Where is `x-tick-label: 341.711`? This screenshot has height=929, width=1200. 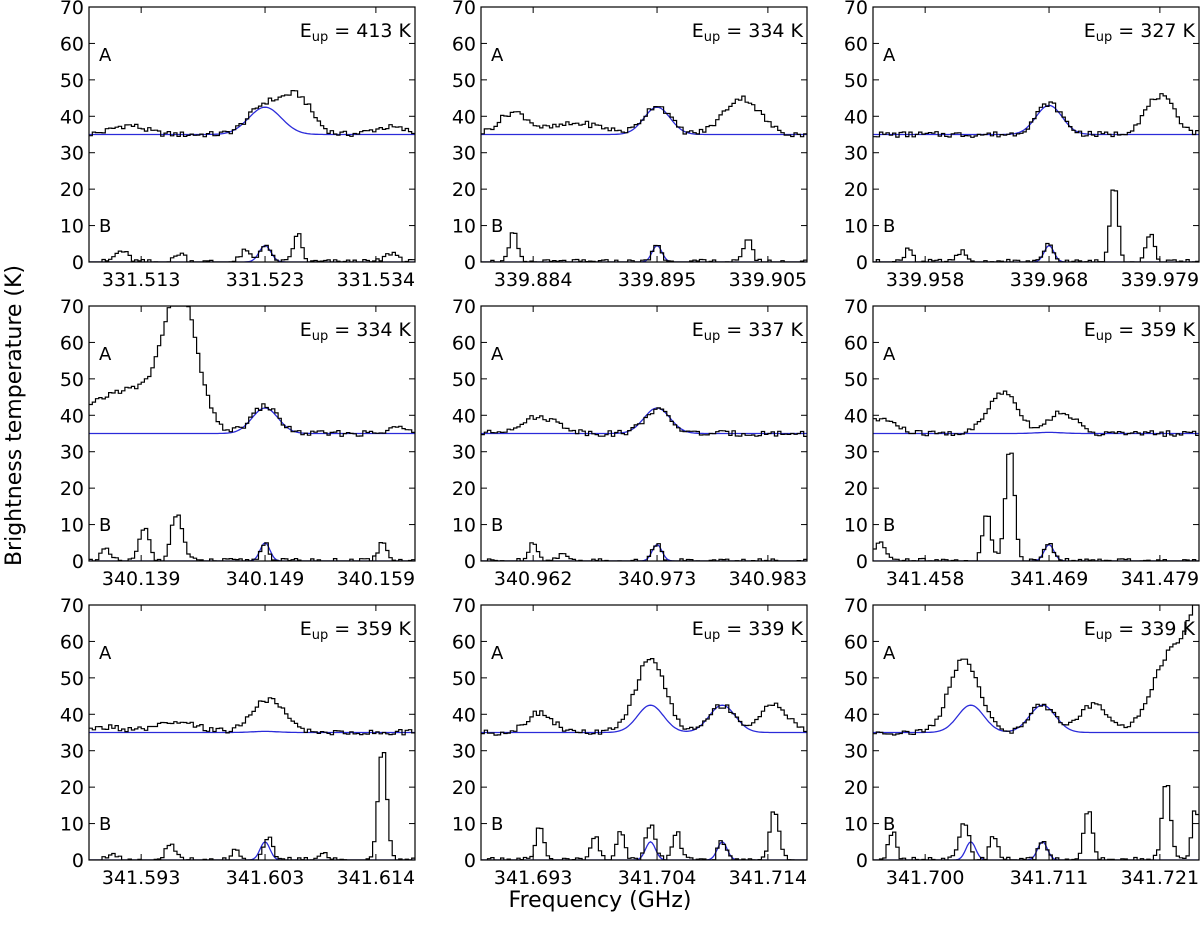 x-tick-label: 341.711 is located at coordinates (1049, 878).